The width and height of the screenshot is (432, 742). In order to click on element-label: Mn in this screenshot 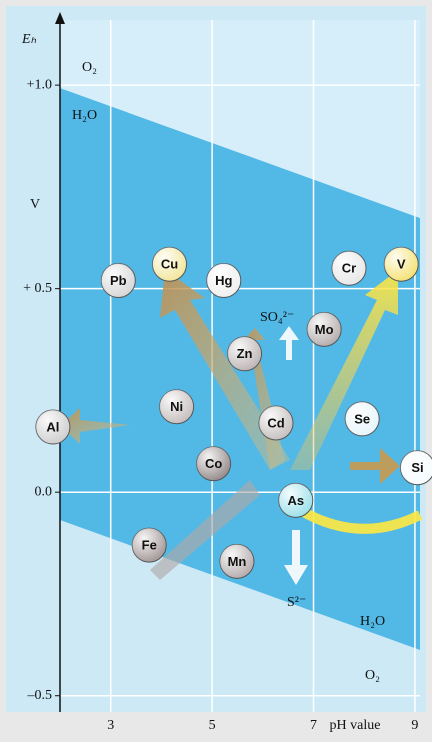, I will do `click(237, 561)`.